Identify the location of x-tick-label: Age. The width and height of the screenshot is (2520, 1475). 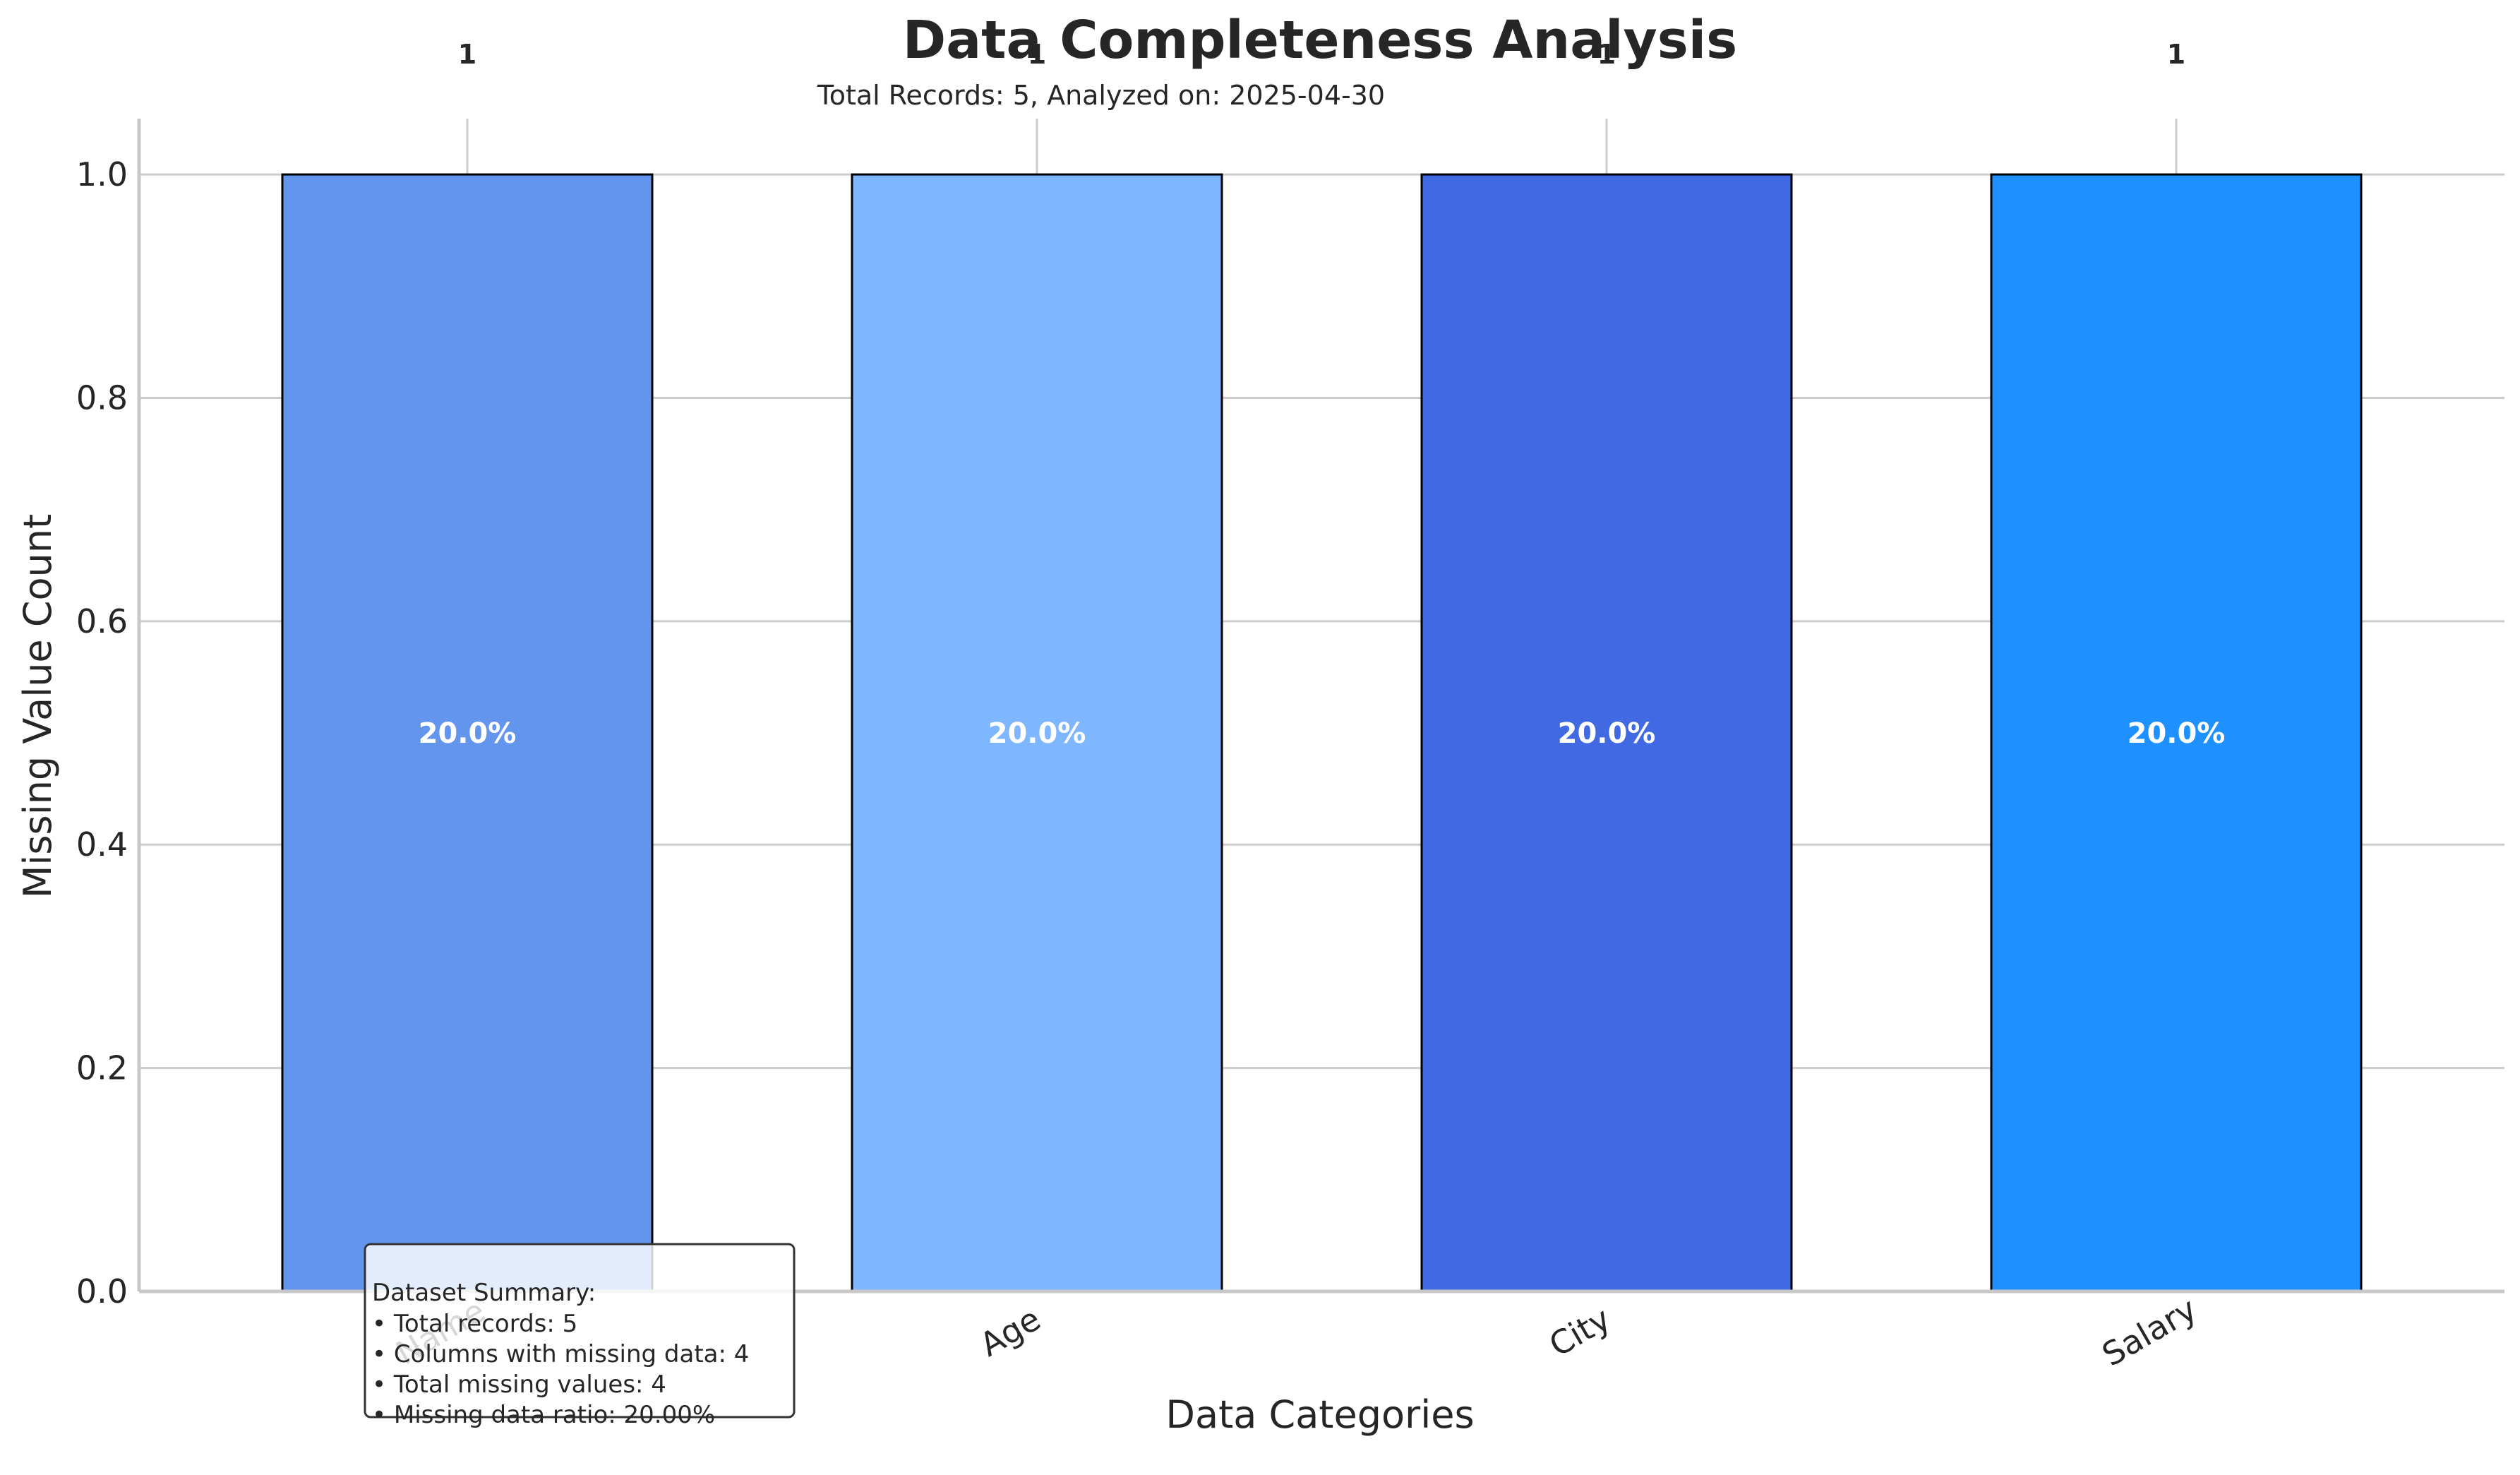
(1010, 1332).